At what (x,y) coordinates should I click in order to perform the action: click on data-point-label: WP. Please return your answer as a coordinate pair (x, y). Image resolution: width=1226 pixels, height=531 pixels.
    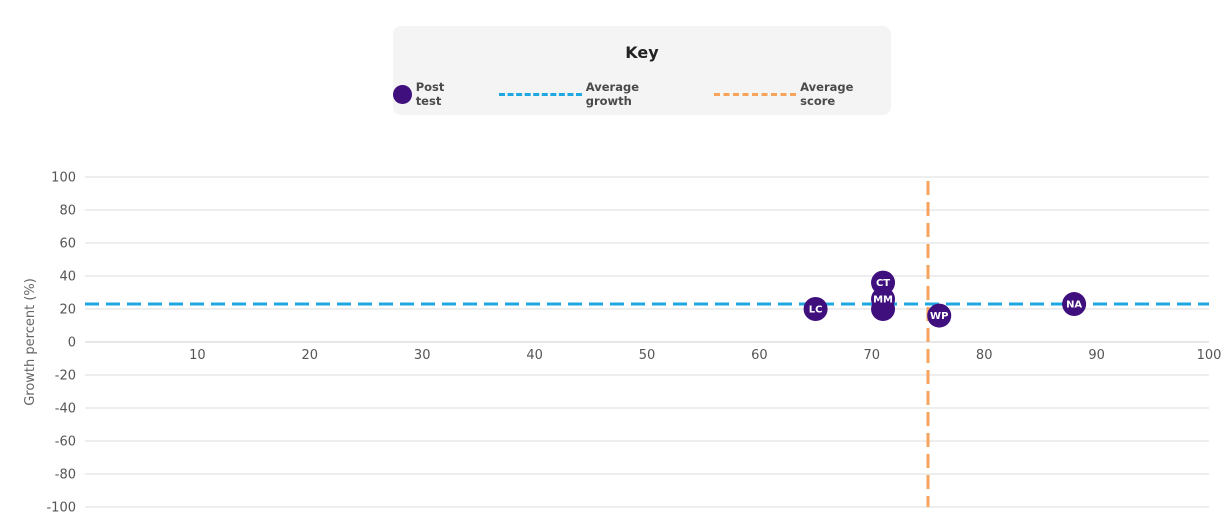
    Looking at the image, I should click on (939, 316).